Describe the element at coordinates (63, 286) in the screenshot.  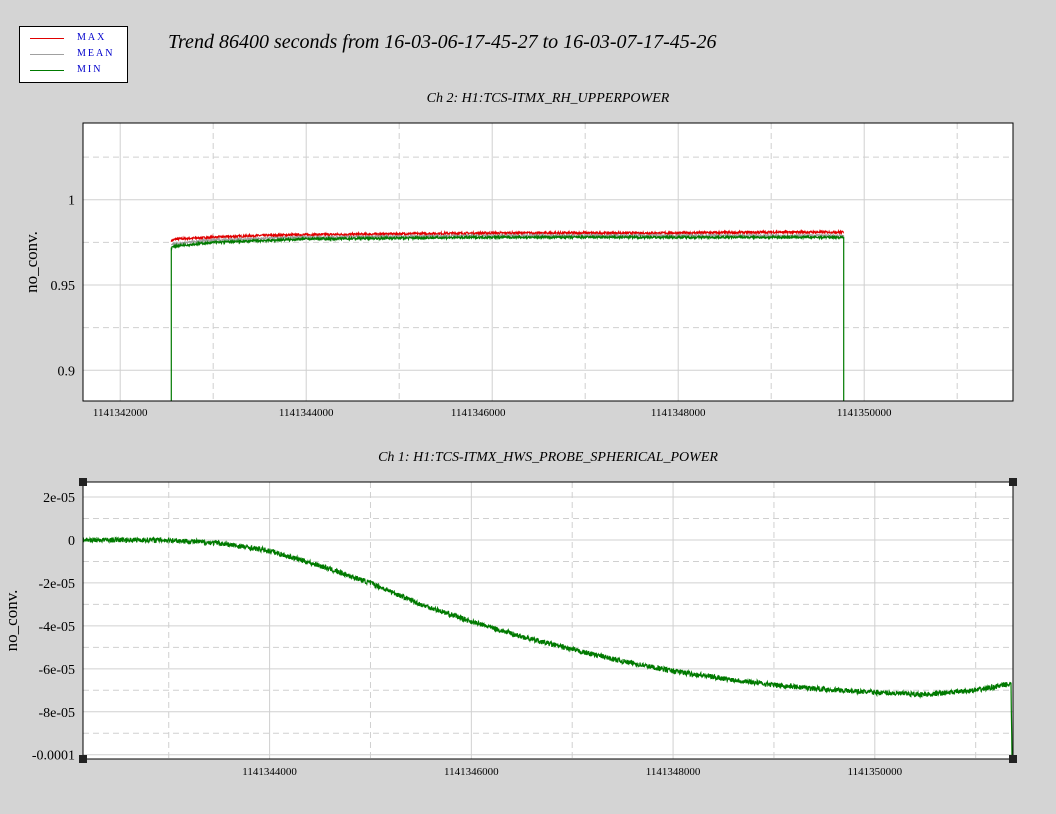
I see `y-tick-label: 0.95` at that location.